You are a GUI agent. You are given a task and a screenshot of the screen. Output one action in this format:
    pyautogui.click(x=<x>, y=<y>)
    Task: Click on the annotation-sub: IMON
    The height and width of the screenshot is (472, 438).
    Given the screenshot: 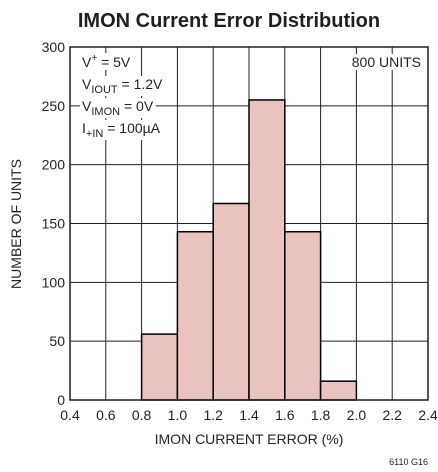 What is the action you would take?
    pyautogui.click(x=105, y=112)
    